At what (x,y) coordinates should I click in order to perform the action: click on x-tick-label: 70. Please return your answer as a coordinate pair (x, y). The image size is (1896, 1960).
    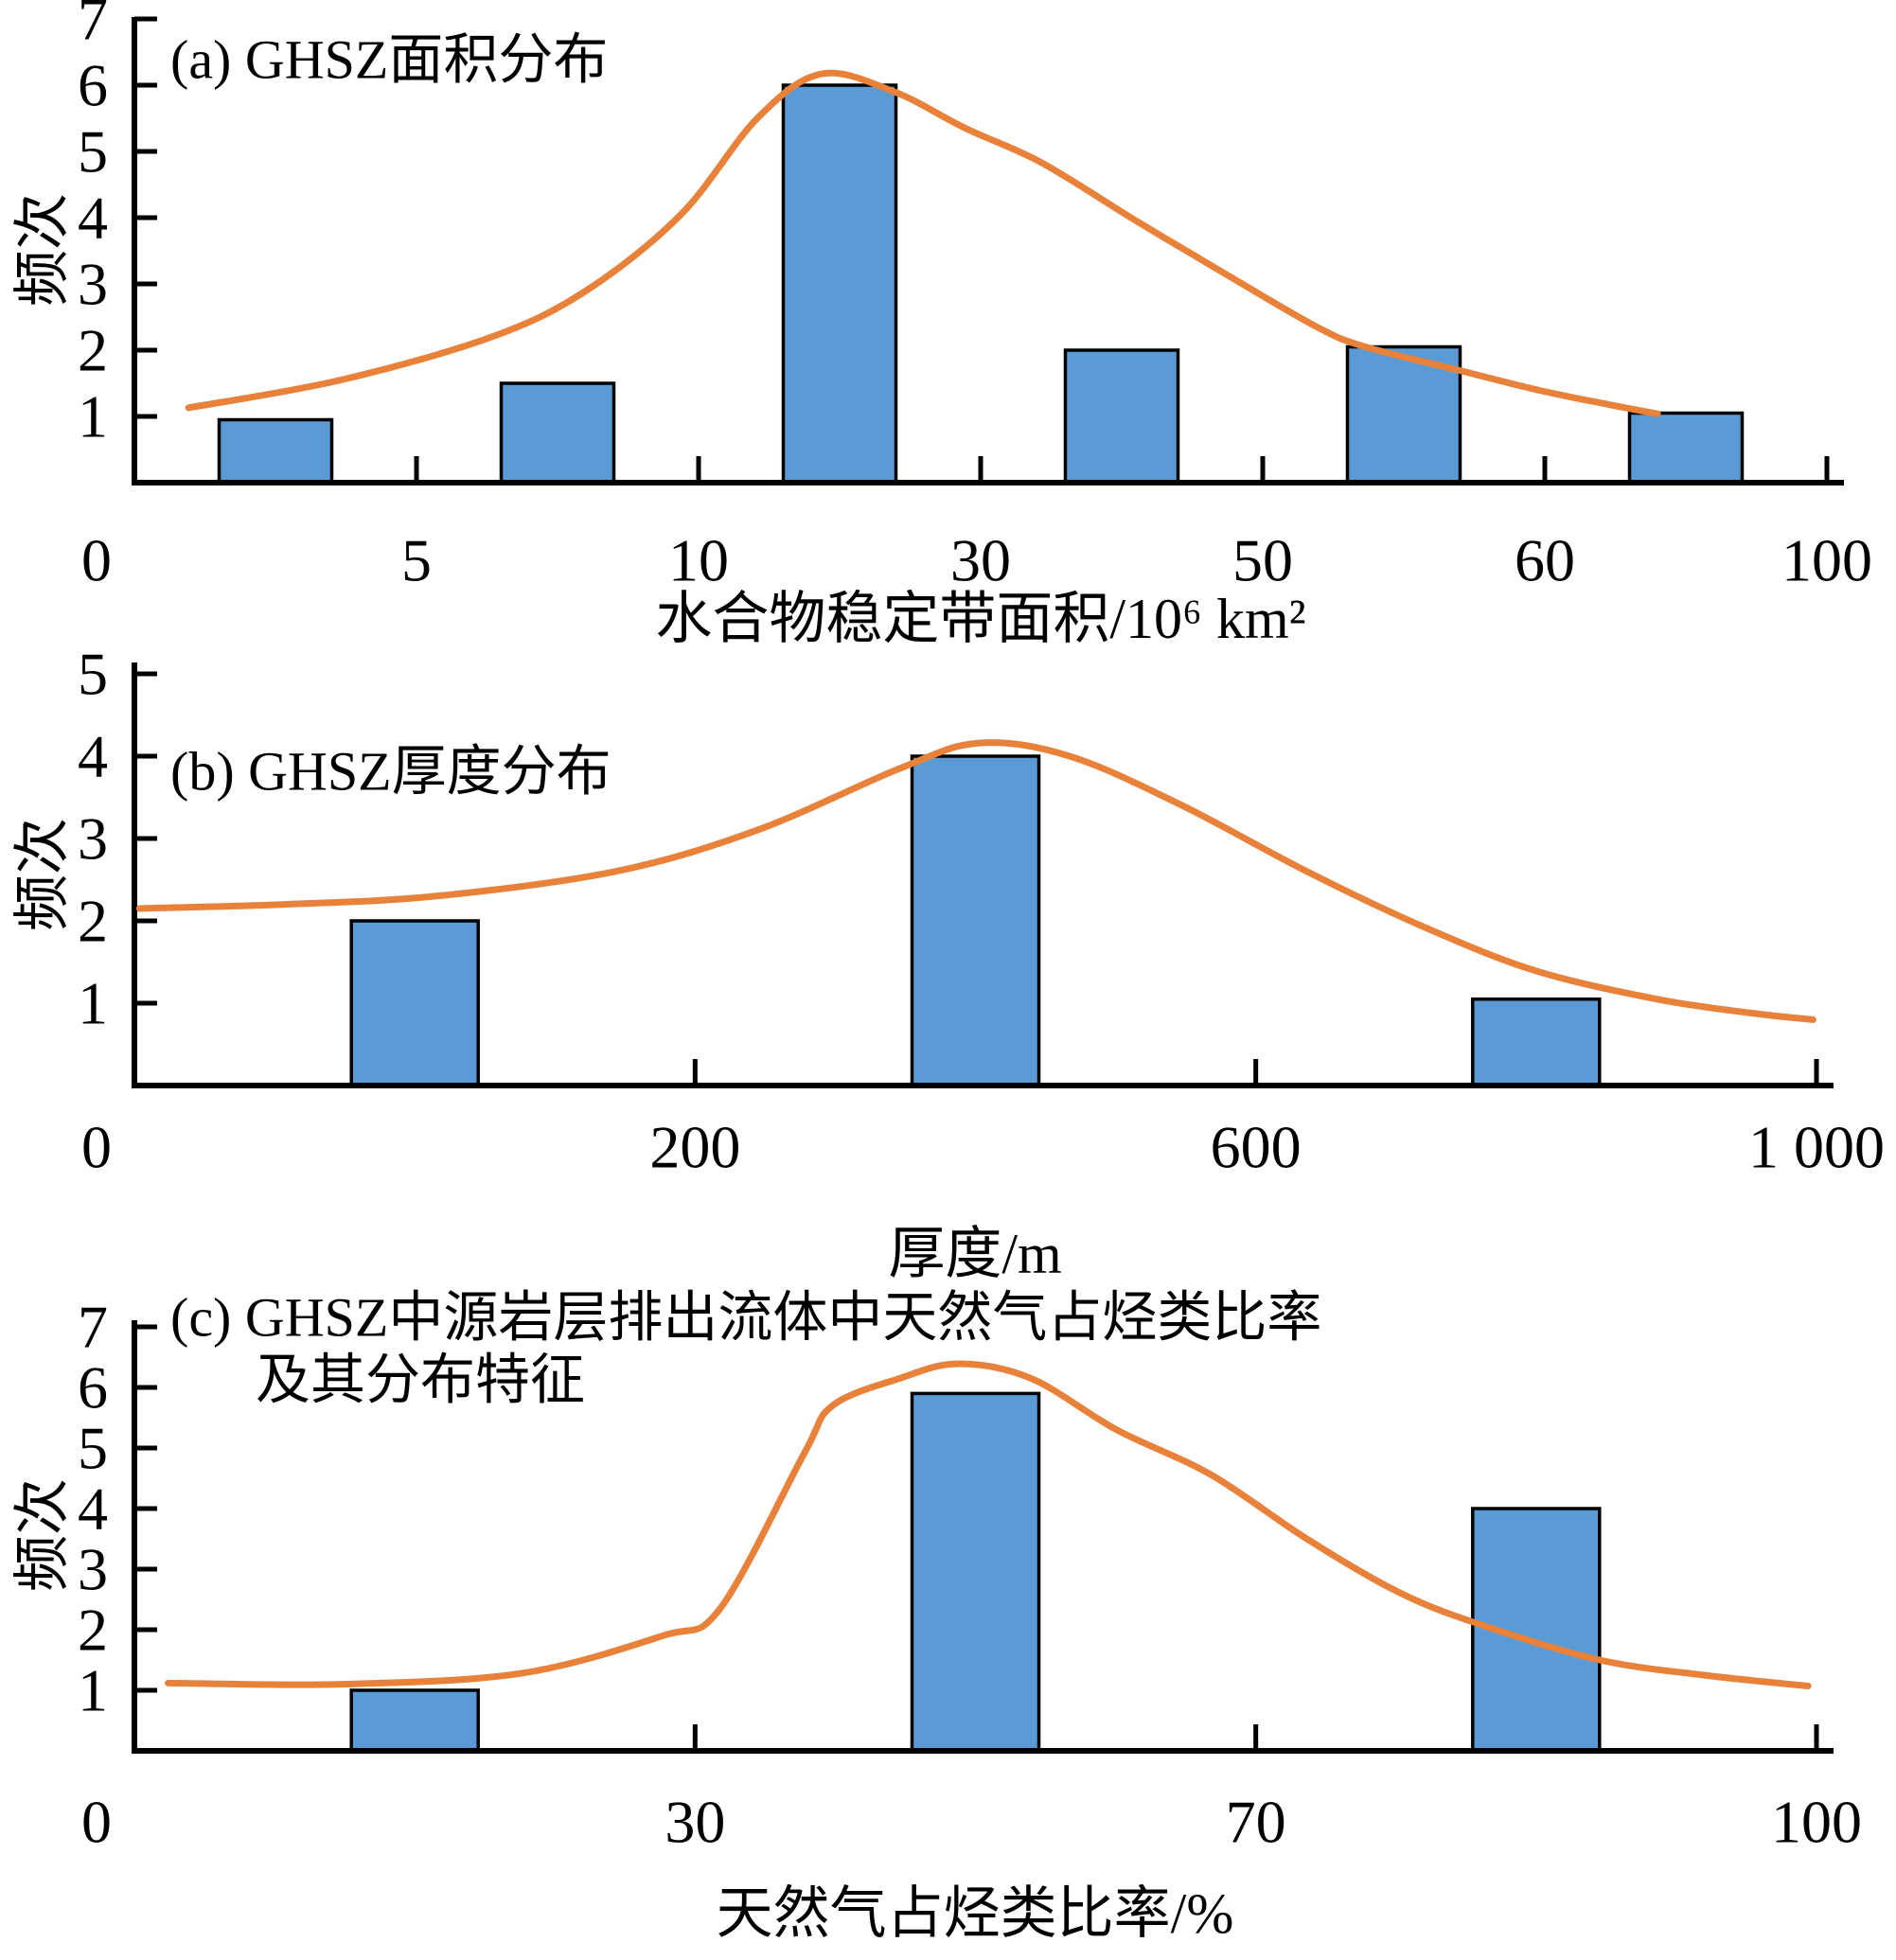
    Looking at the image, I should click on (1256, 1822).